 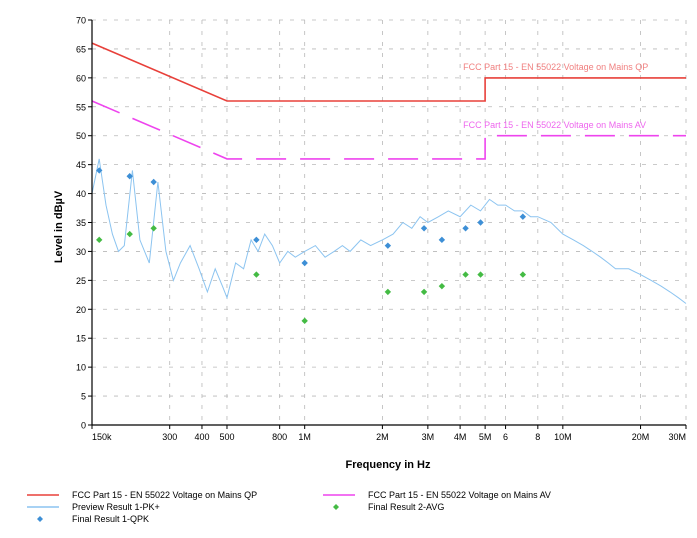 I want to click on x-tick-label: 400, so click(x=201, y=437).